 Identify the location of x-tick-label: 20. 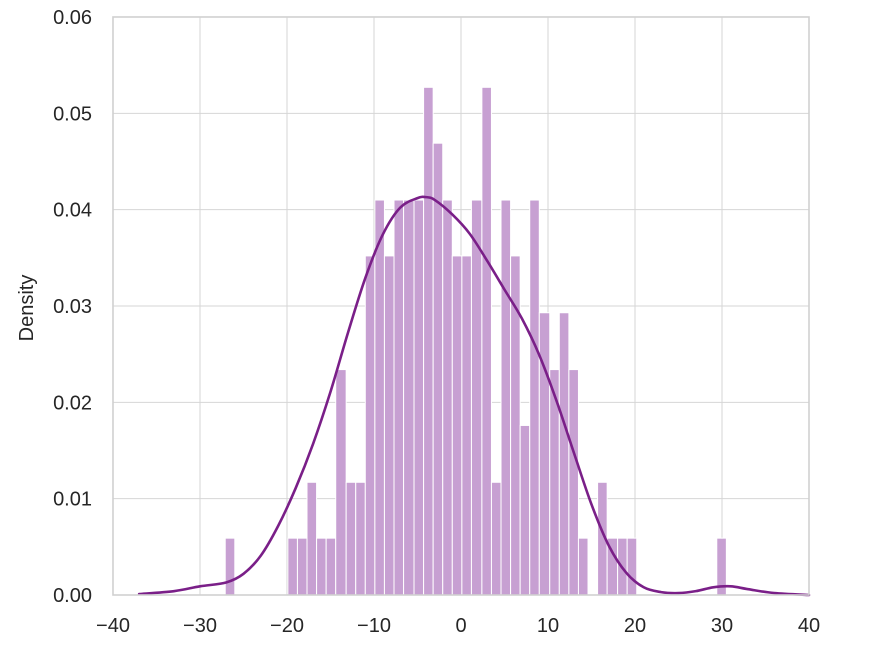
(635, 626).